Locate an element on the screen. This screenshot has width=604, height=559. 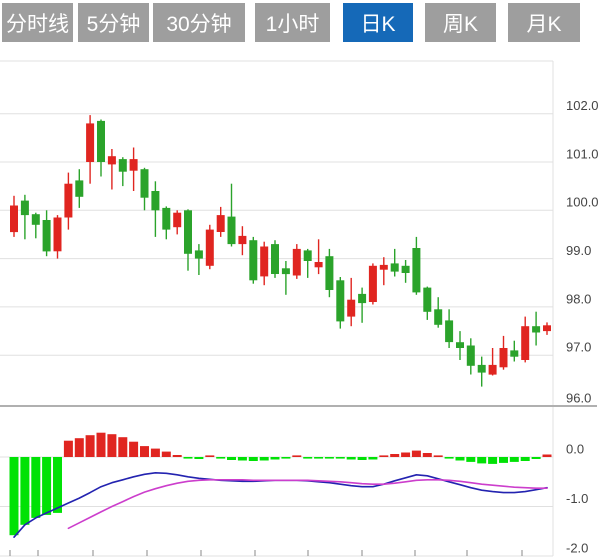
price-tick-label: 97.0 is located at coordinates (578, 347).